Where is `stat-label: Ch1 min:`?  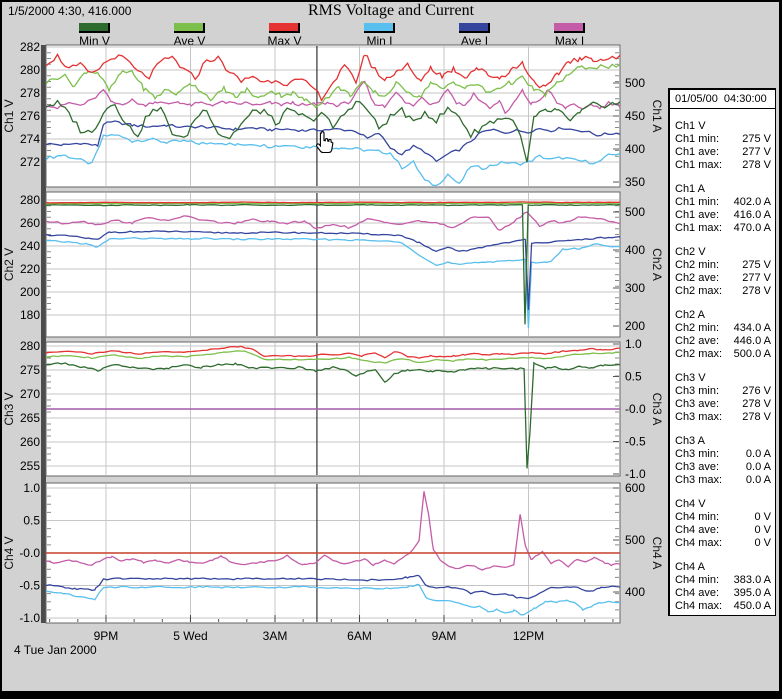 stat-label: Ch1 min: is located at coordinates (697, 139).